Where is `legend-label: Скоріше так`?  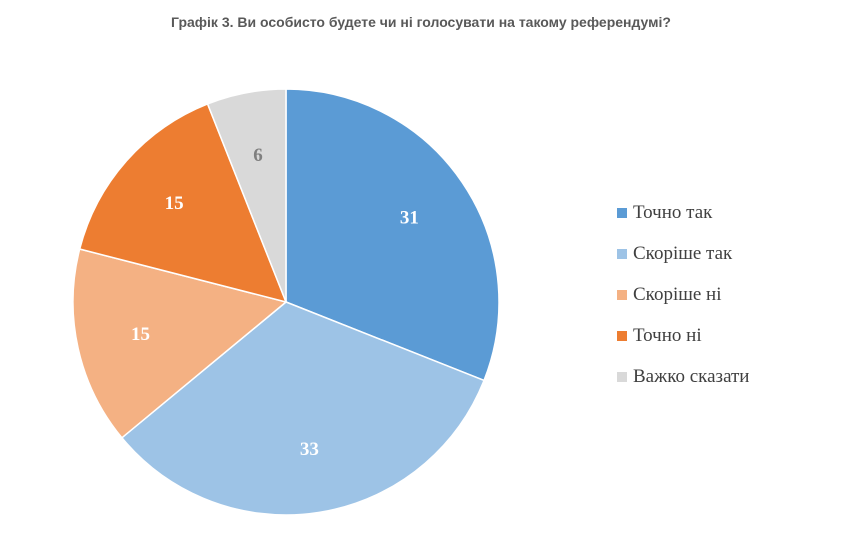 legend-label: Скоріше так is located at coordinates (683, 253).